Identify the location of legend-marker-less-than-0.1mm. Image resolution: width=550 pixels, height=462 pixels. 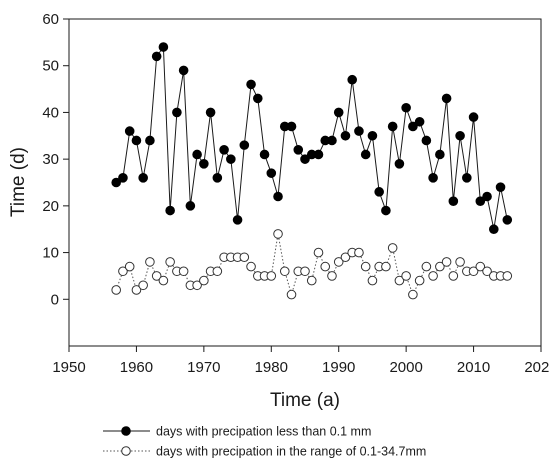
(126, 431).